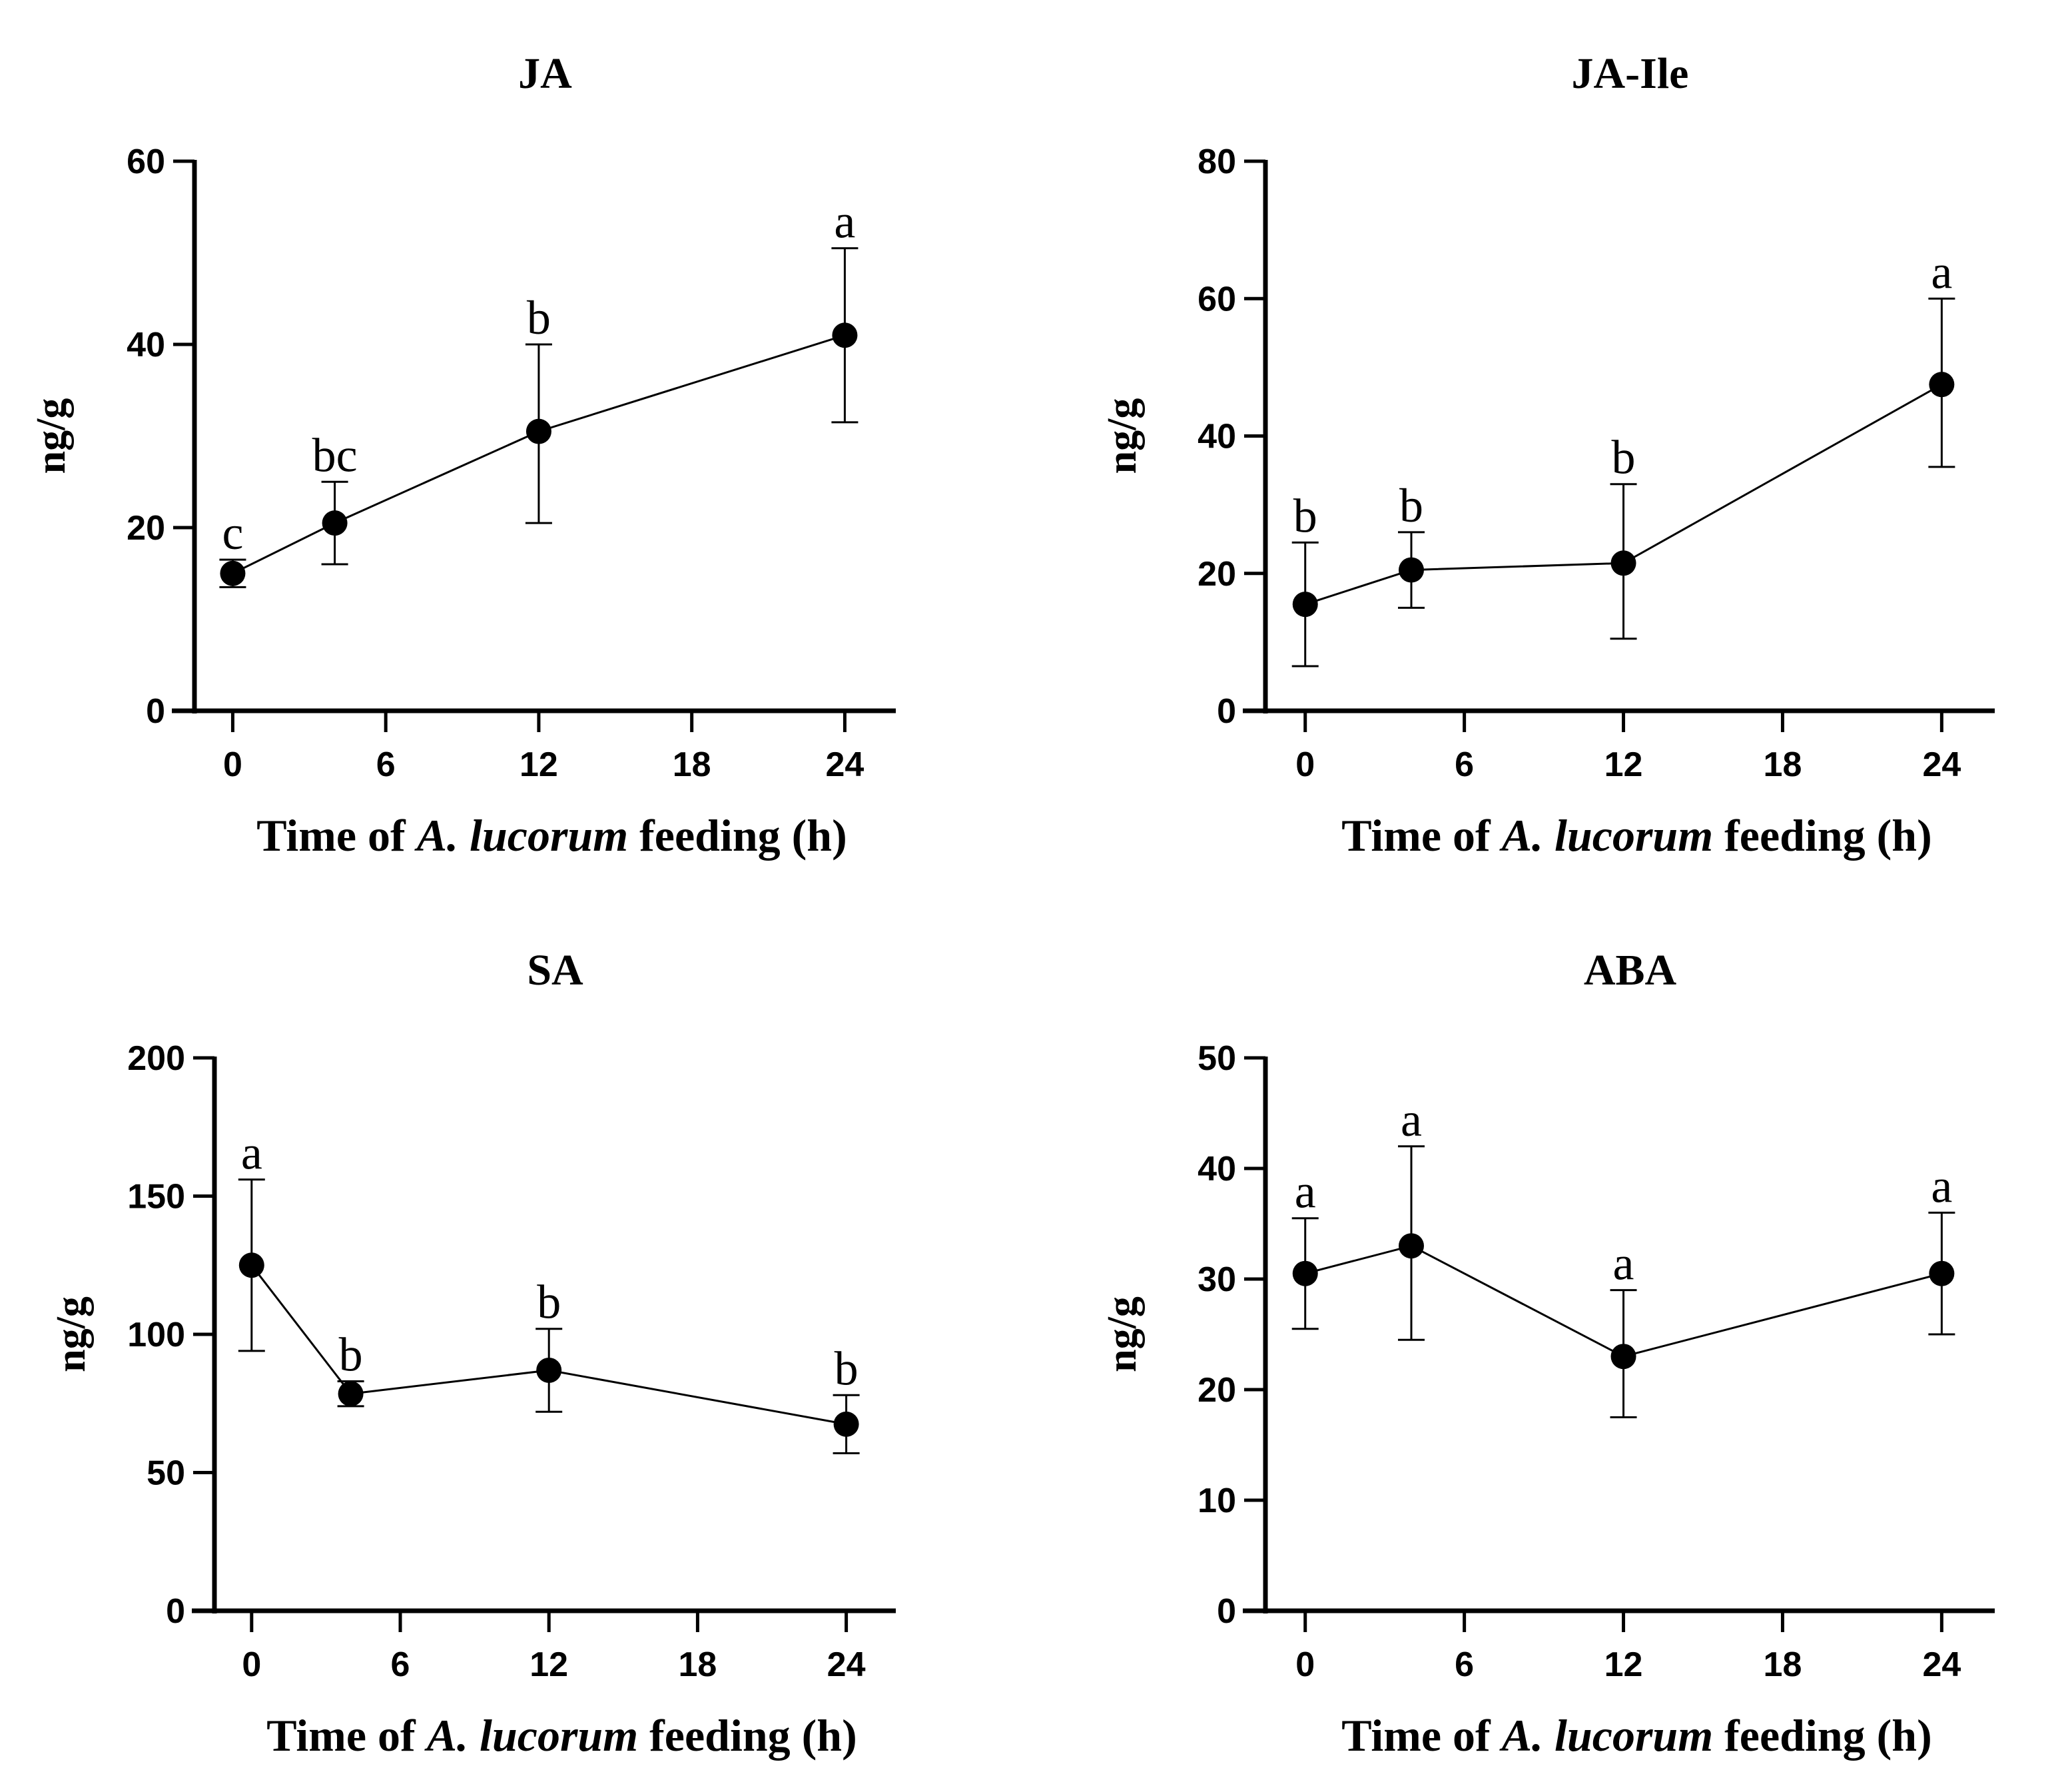 The width and height of the screenshot is (2072, 1780). I want to click on y-tick-label: 150, so click(156, 1197).